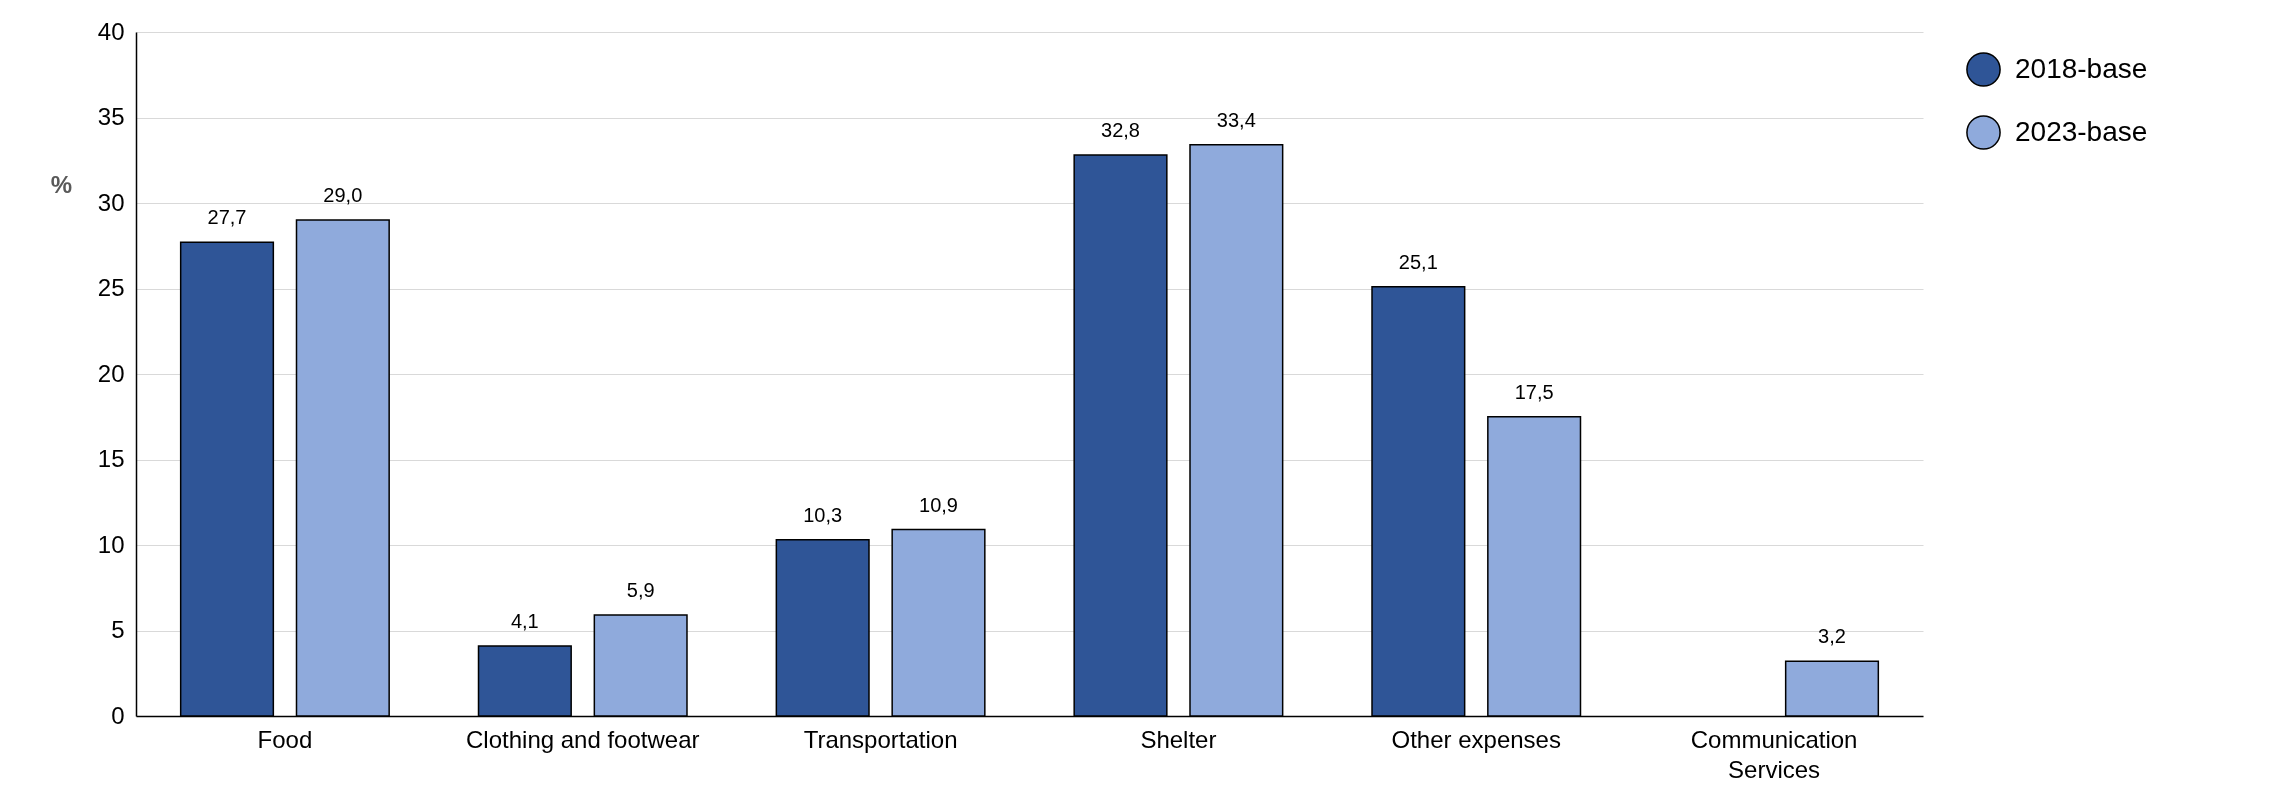  Describe the element at coordinates (118, 715) in the screenshot. I see `y-tick-label: 0` at that location.